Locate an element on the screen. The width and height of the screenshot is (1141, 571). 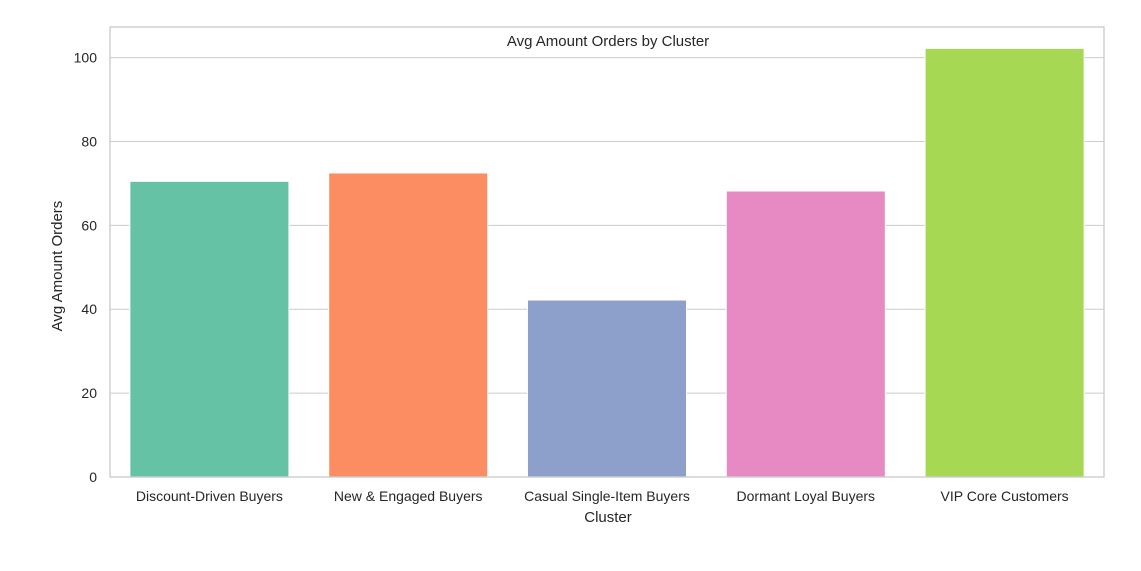
y-tick-label: 60 is located at coordinates (89, 225).